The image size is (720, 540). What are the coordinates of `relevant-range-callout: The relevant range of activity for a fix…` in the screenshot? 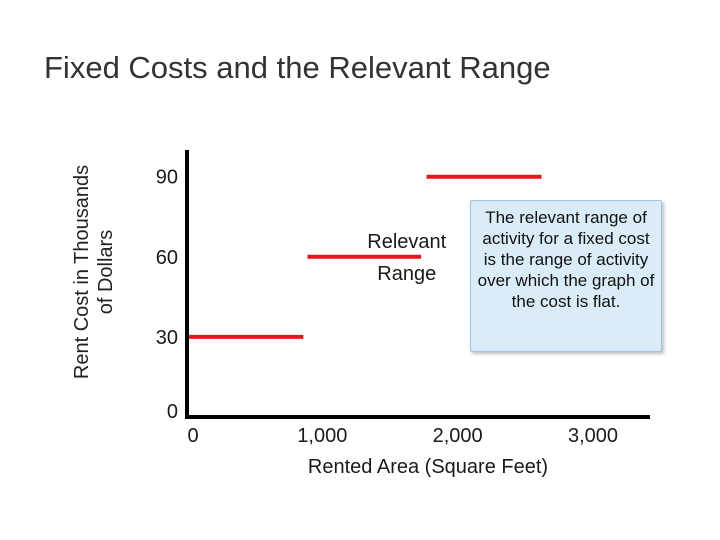 It's located at (566, 276).